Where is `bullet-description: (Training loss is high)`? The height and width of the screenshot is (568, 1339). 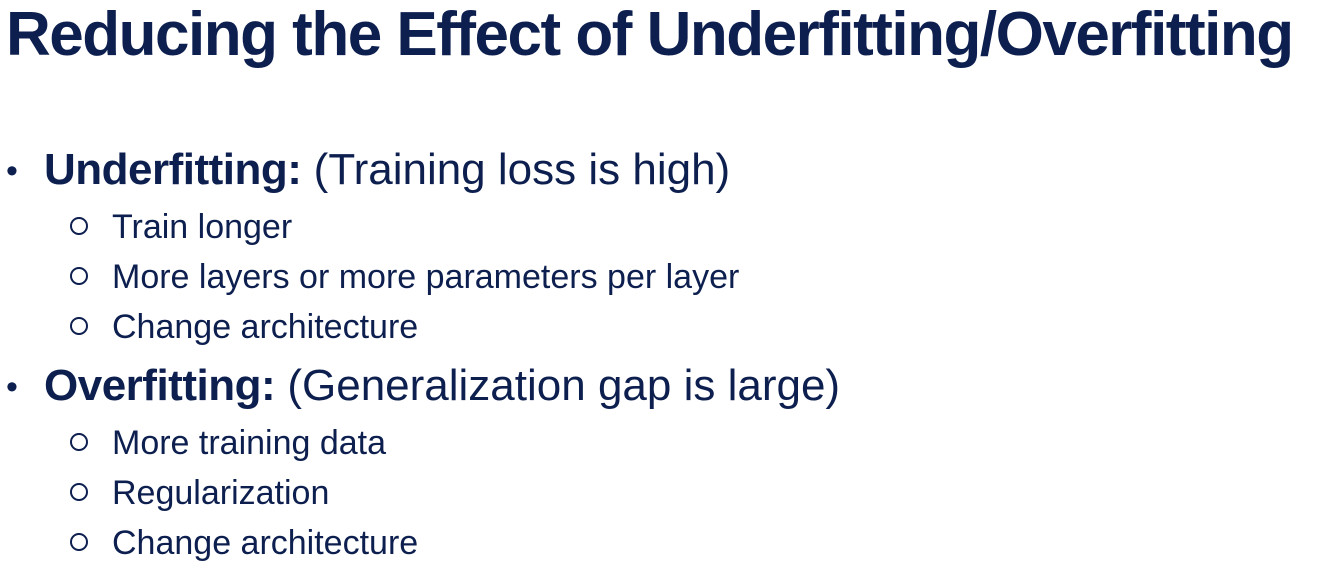 bullet-description: (Training loss is high) is located at coordinates (522, 169).